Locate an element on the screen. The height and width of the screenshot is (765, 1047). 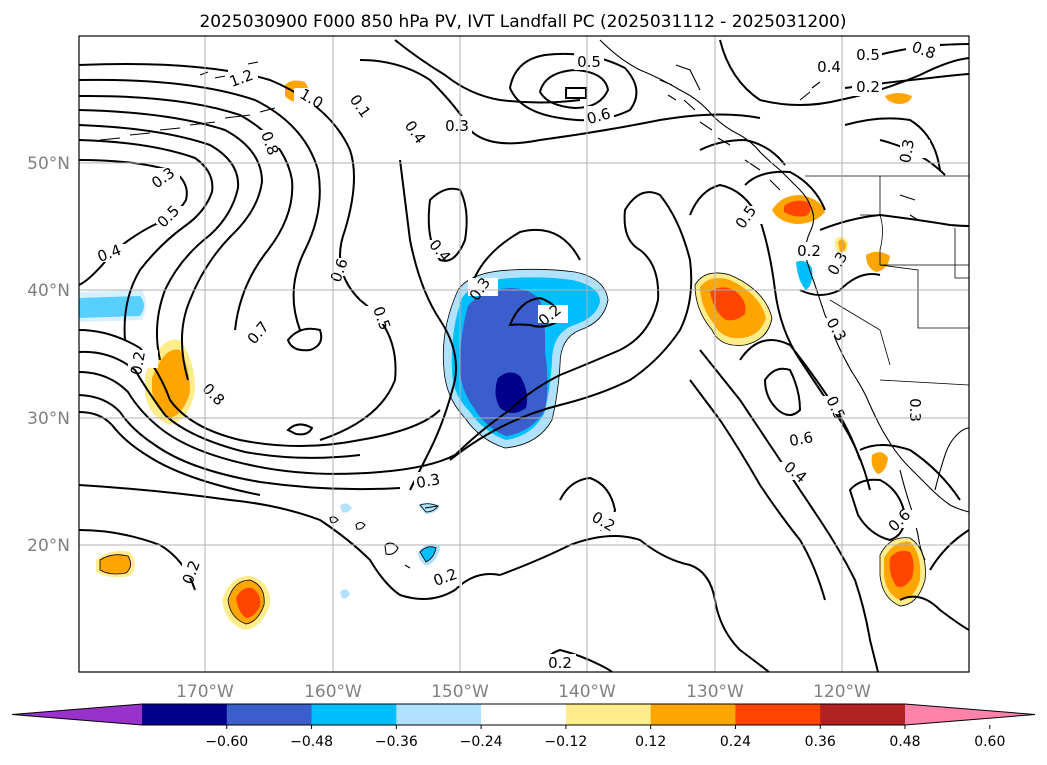
colorbar-tick-label: 0.48 is located at coordinates (904, 742).